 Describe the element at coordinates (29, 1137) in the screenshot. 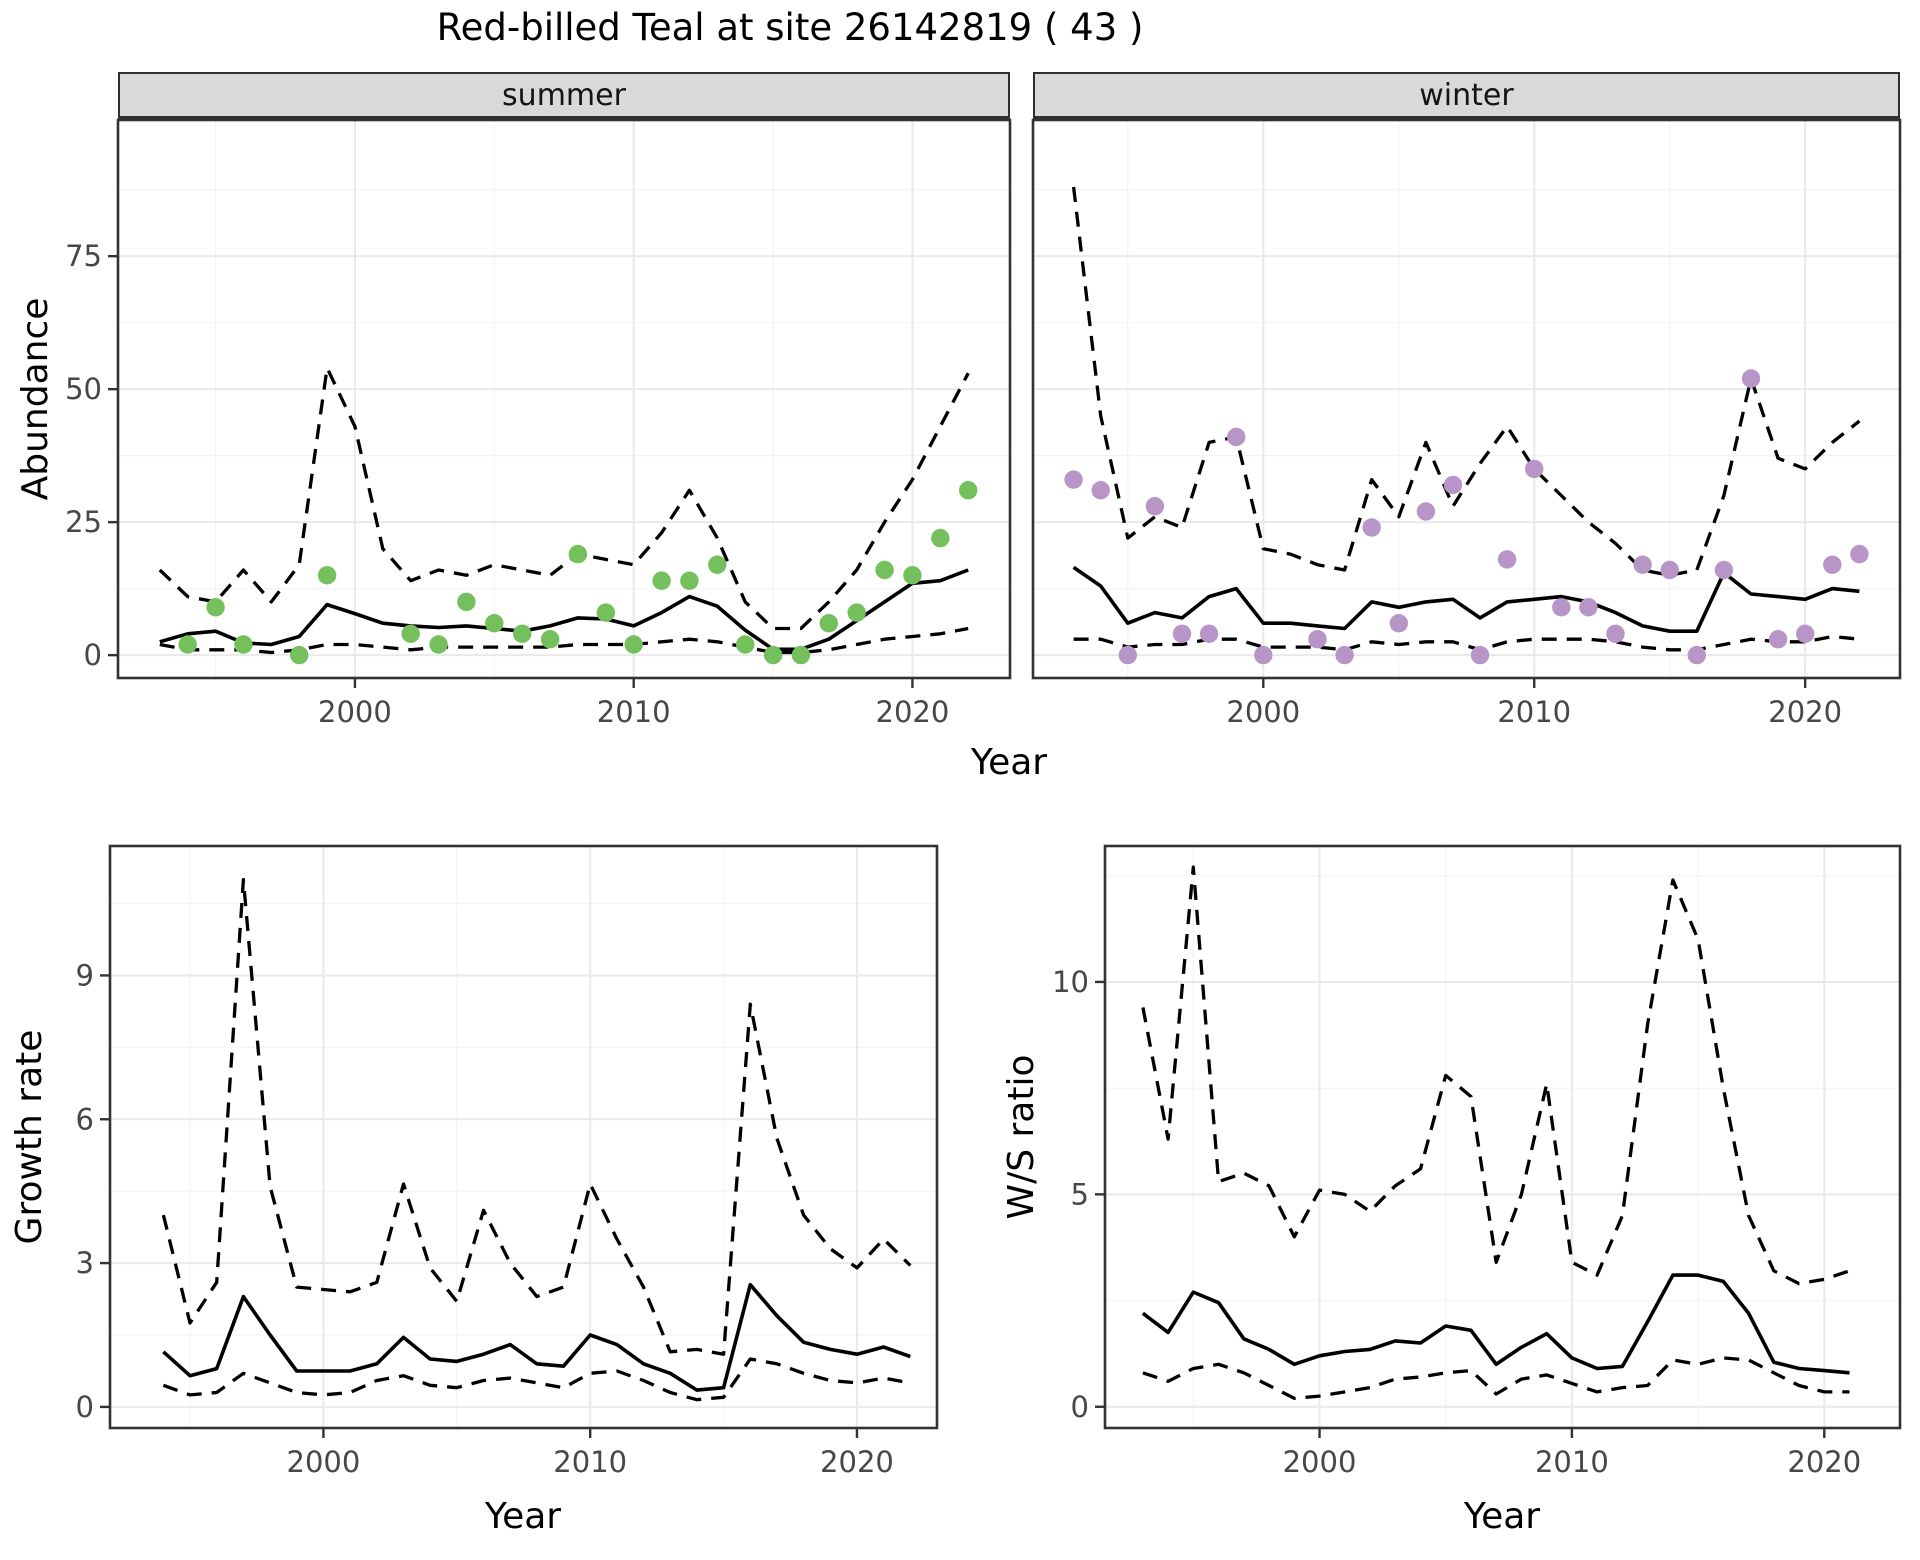

I see `y-axis-title-growth-rate: Growth rate` at that location.